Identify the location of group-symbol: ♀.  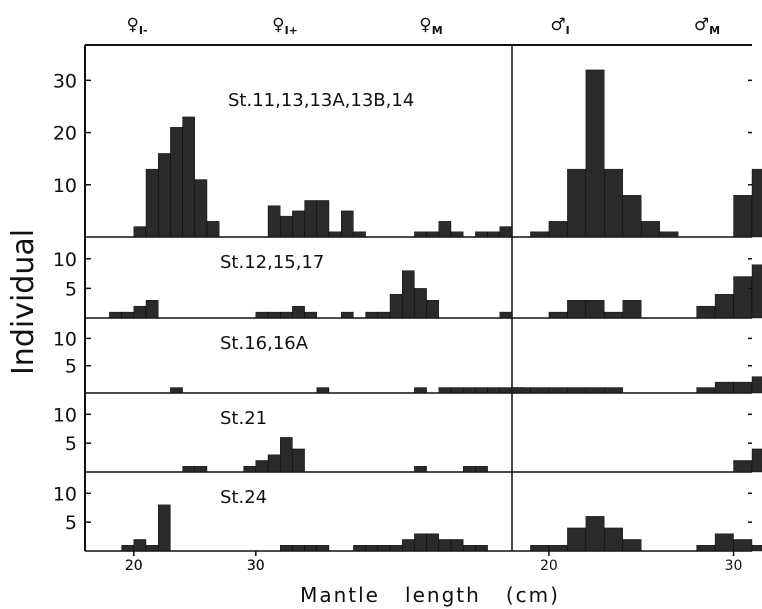
(425, 25).